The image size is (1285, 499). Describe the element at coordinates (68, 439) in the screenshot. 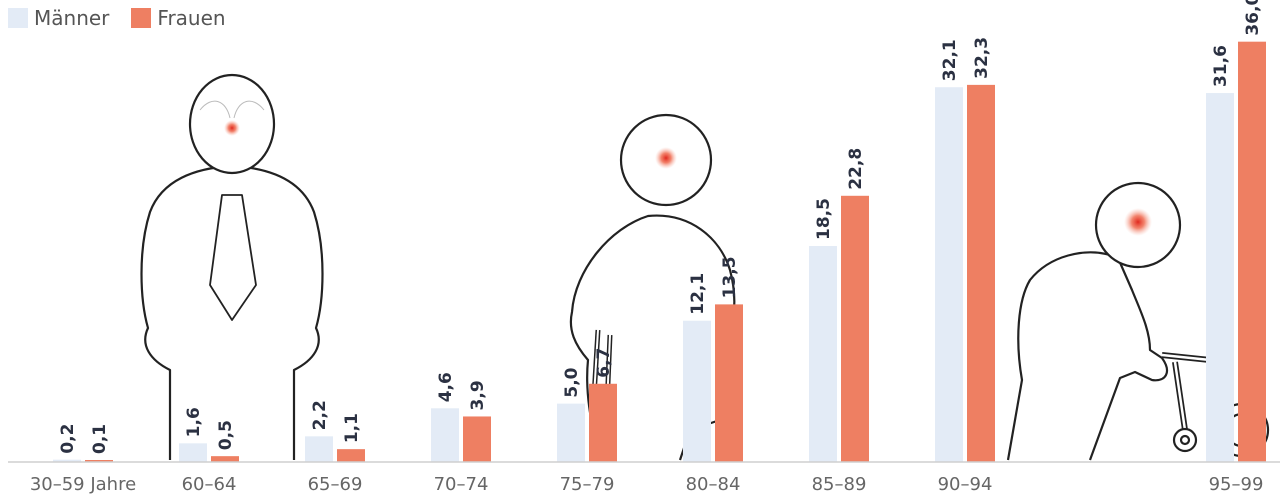

I see `bar-label-maenner-0: 0,2` at that location.